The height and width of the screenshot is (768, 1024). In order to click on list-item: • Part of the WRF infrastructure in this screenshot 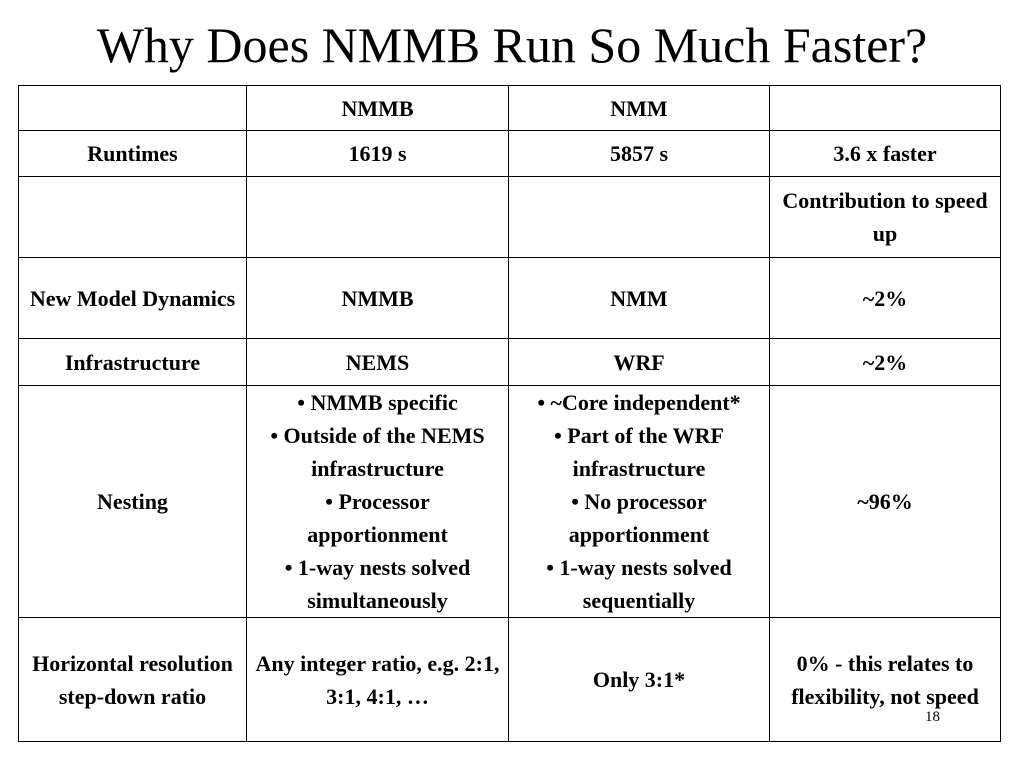, I will do `click(639, 452)`.